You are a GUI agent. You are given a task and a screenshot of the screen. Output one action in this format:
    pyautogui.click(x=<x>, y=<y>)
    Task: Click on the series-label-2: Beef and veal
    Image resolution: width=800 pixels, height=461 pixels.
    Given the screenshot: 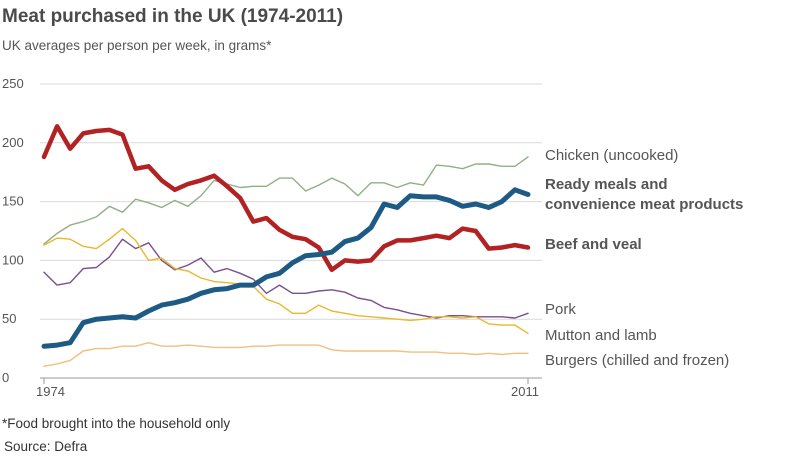 What is the action you would take?
    pyautogui.click(x=593, y=244)
    